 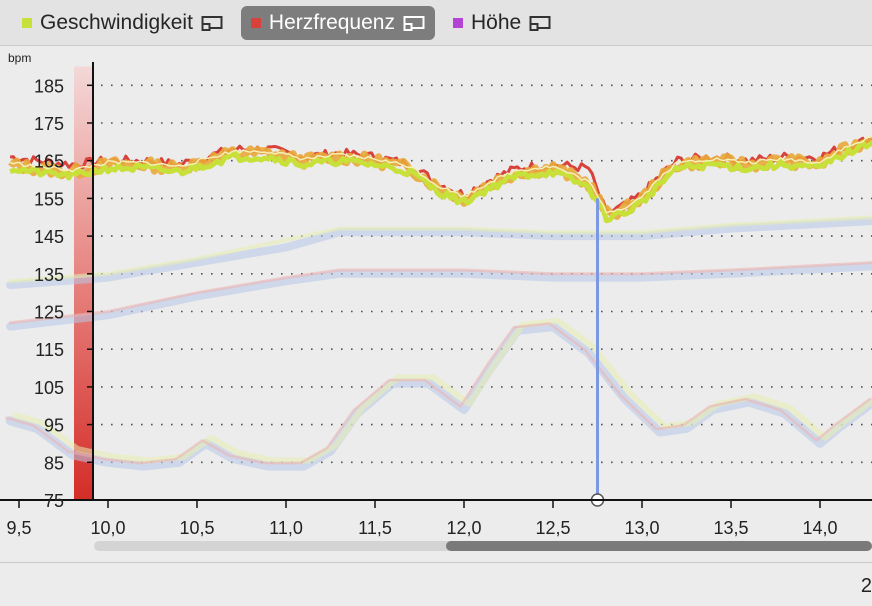 What do you see at coordinates (196, 528) in the screenshot?
I see `x-tick-label-2: 10,5` at bounding box center [196, 528].